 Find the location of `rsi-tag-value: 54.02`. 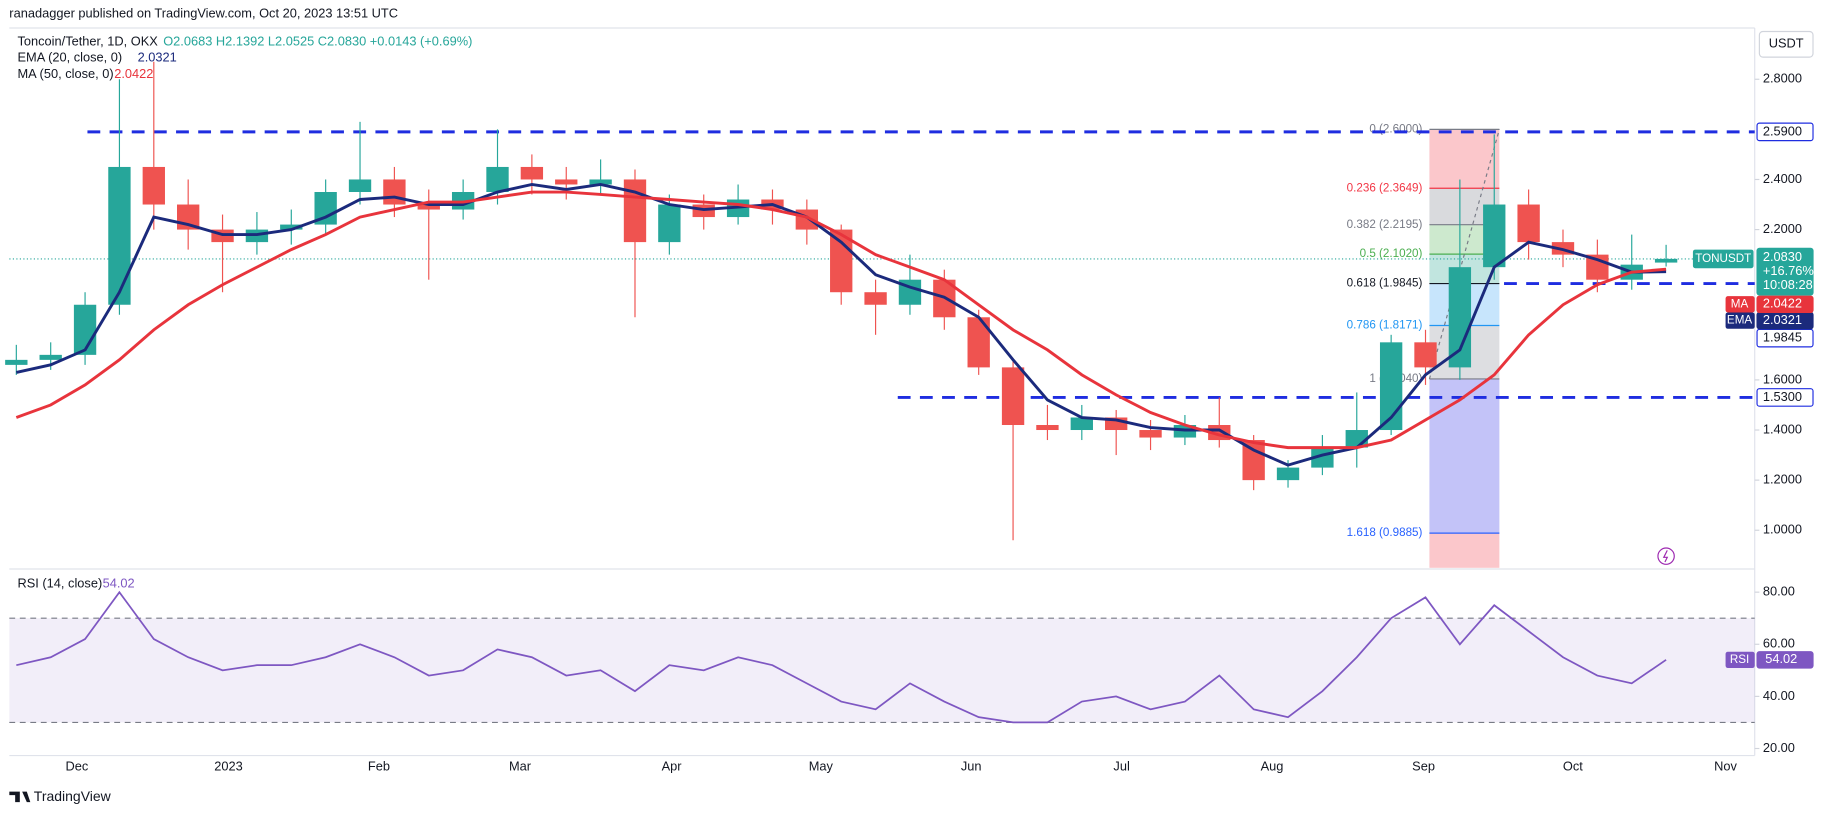

rsi-tag-value: 54.02 is located at coordinates (1781, 658).